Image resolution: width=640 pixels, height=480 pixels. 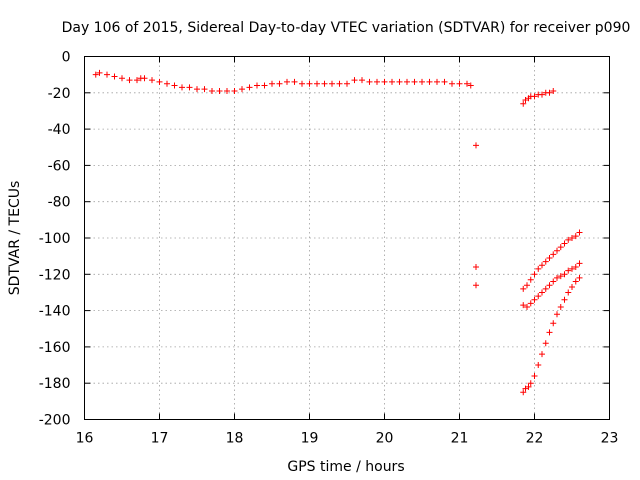 What do you see at coordinates (85, 439) in the screenshot?
I see `x-tick-label: 16` at bounding box center [85, 439].